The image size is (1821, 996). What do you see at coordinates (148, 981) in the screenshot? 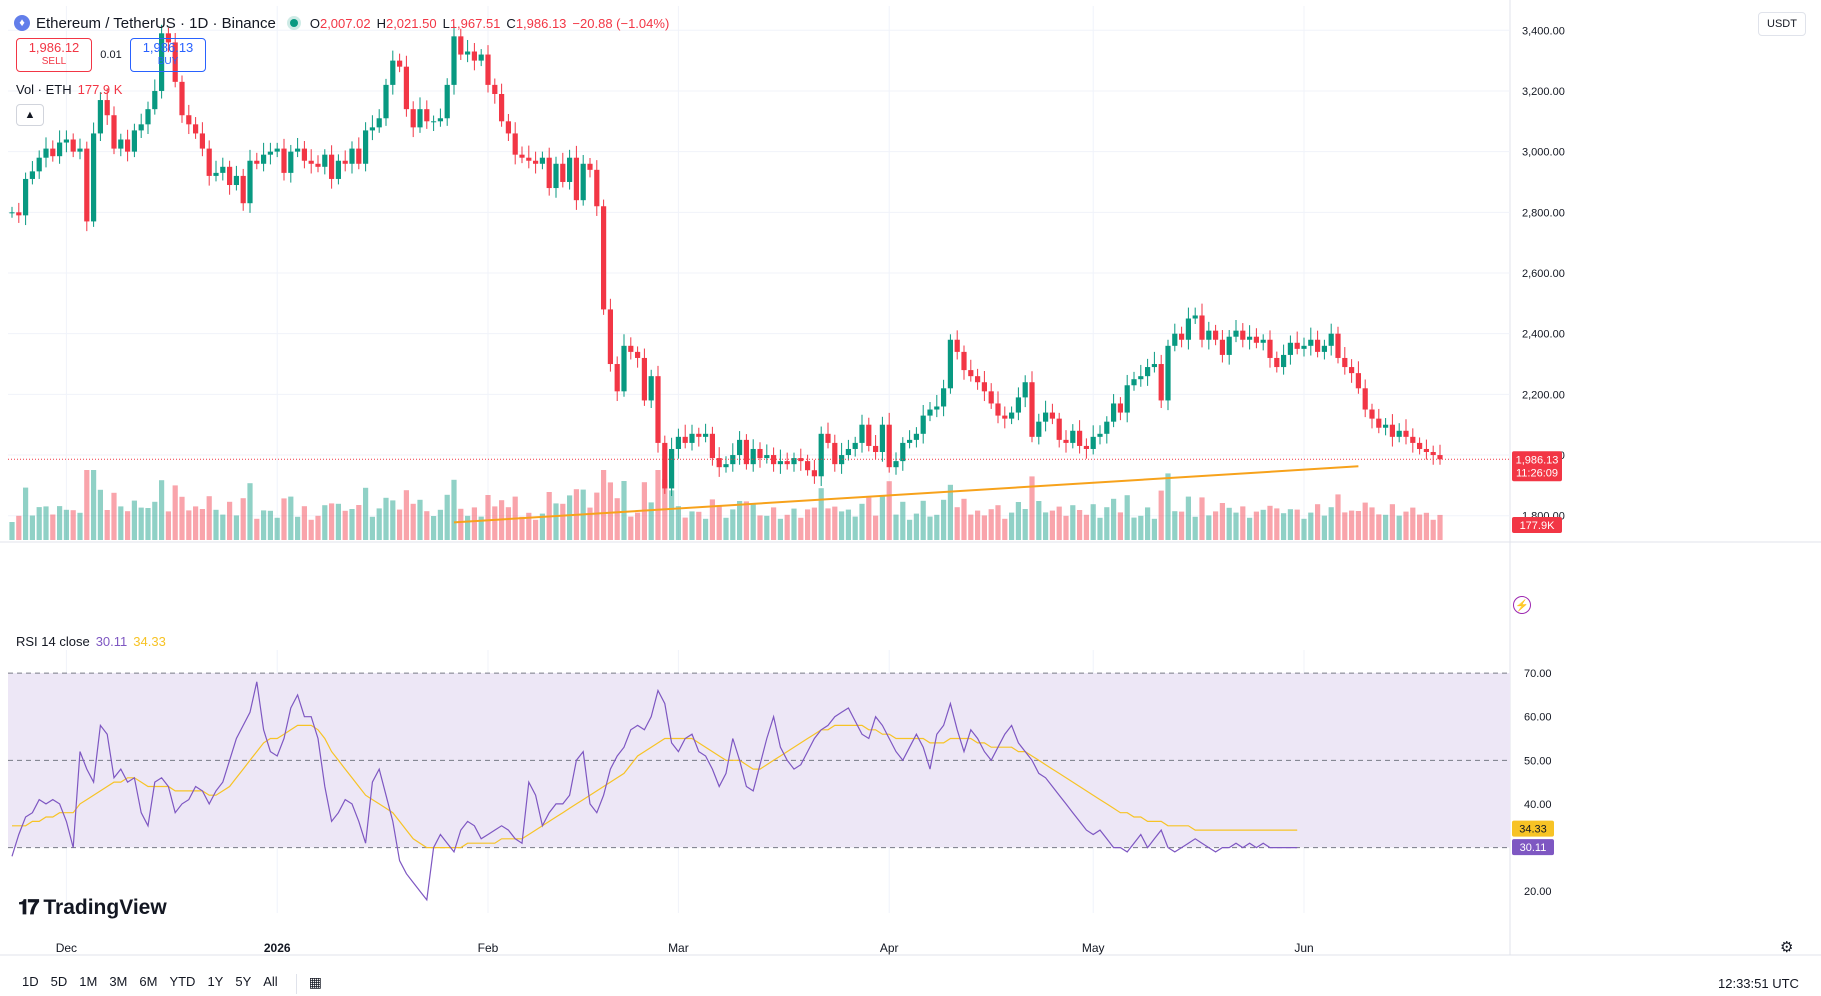
I see `timeframe-6m: 6M` at bounding box center [148, 981].